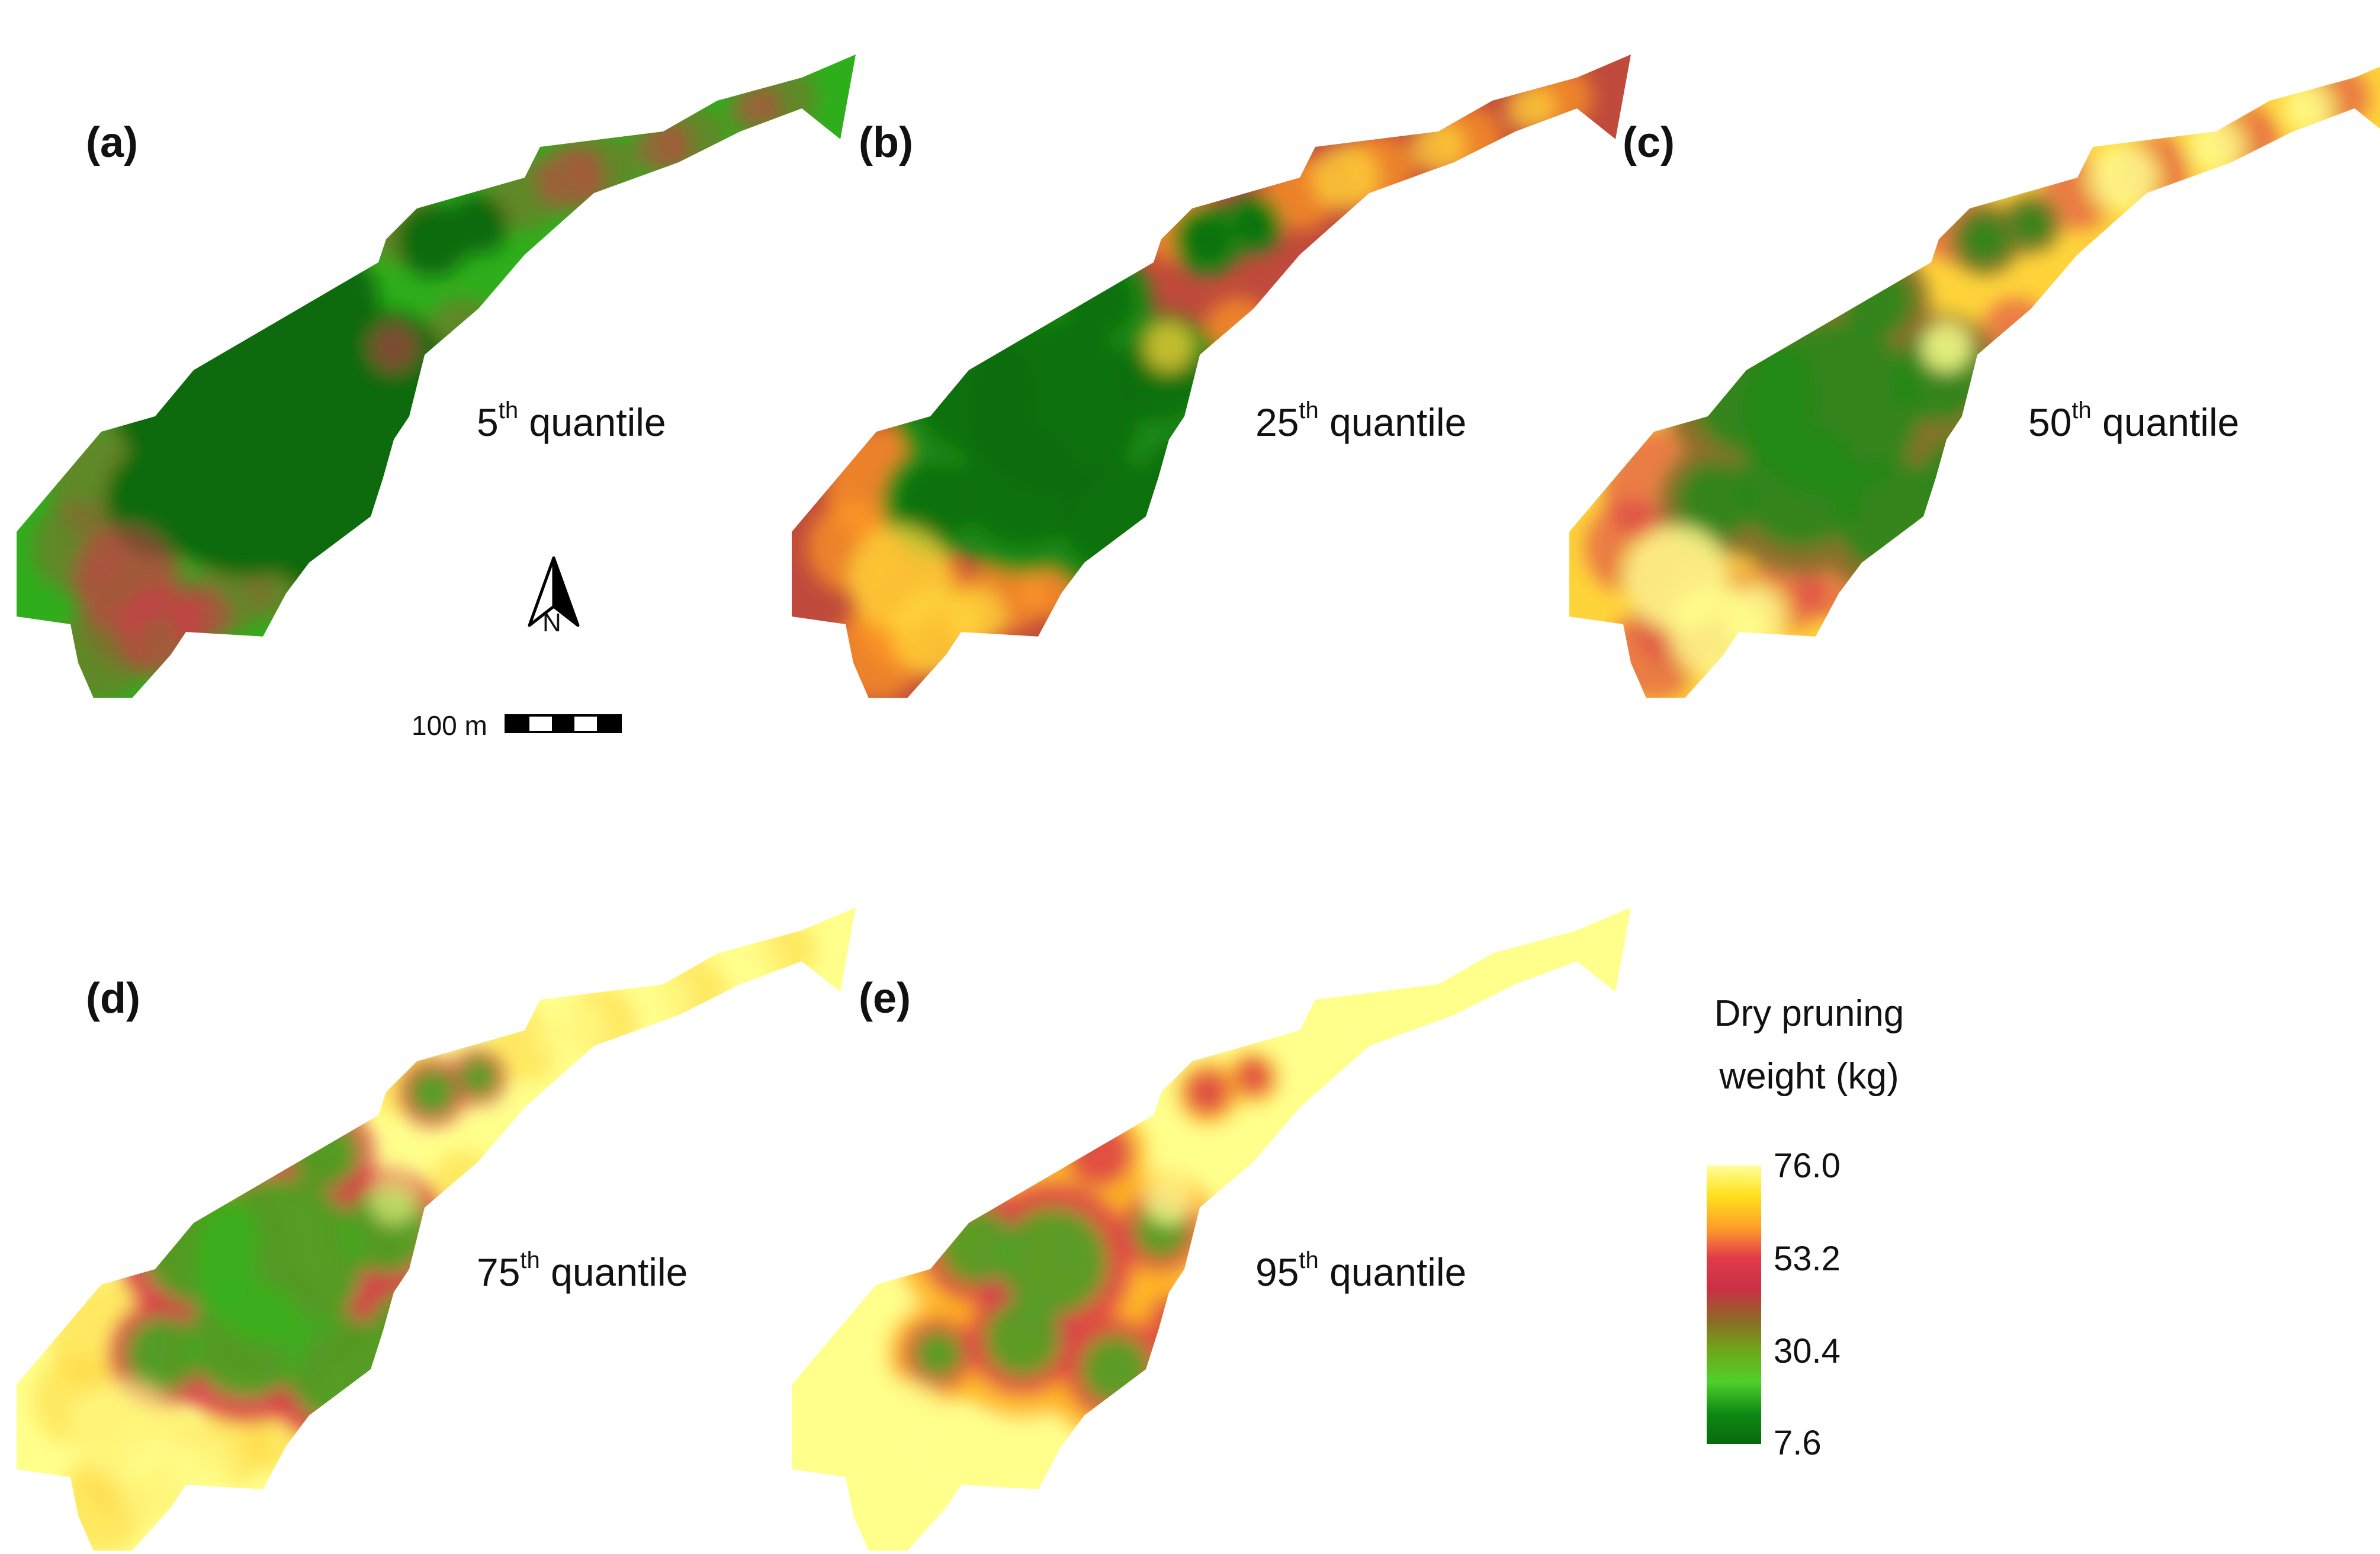 The width and height of the screenshot is (2380, 1554). I want to click on panel-label: (e), so click(885, 999).